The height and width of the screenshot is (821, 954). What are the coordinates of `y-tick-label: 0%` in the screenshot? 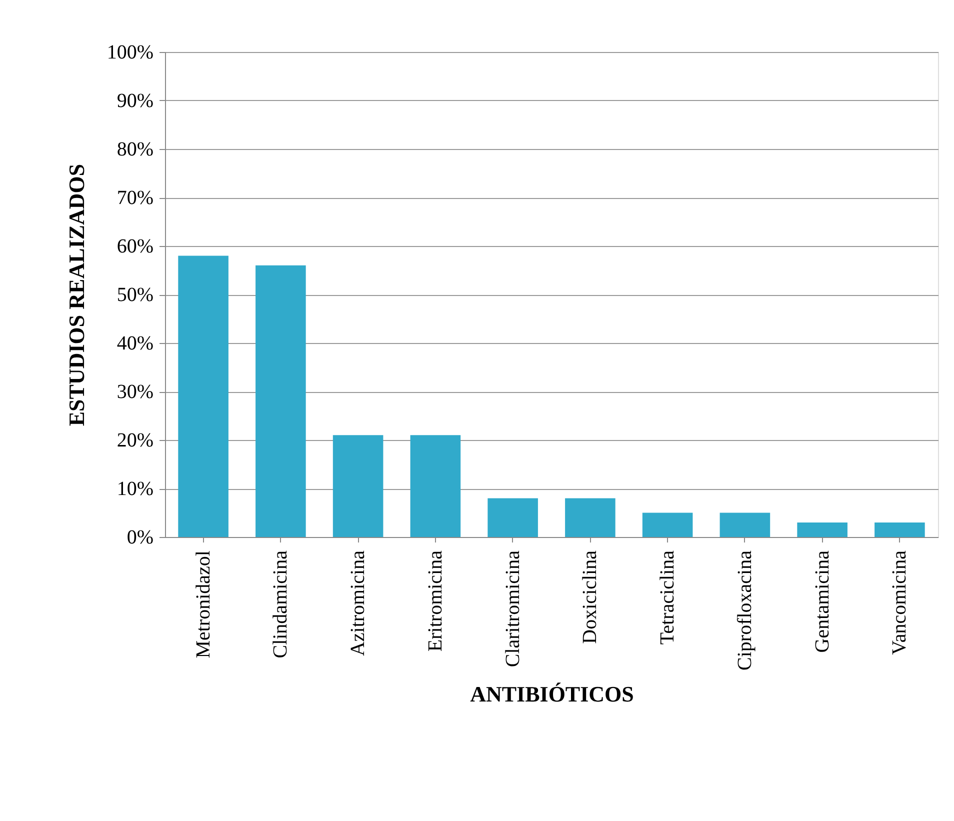 It's located at (140, 537).